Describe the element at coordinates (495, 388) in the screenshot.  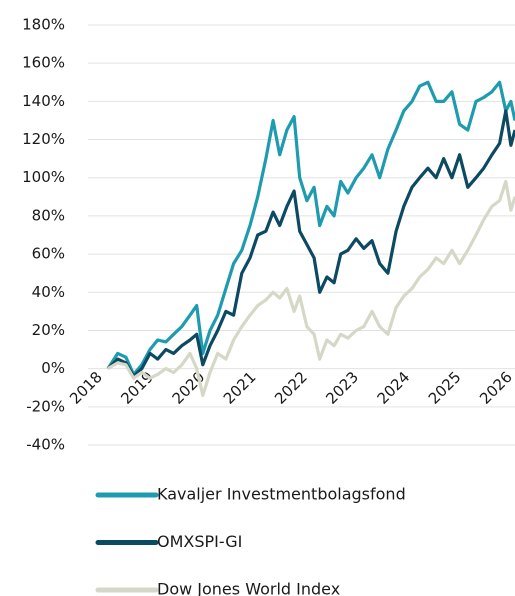
I see `x-tick-label: 2026` at that location.